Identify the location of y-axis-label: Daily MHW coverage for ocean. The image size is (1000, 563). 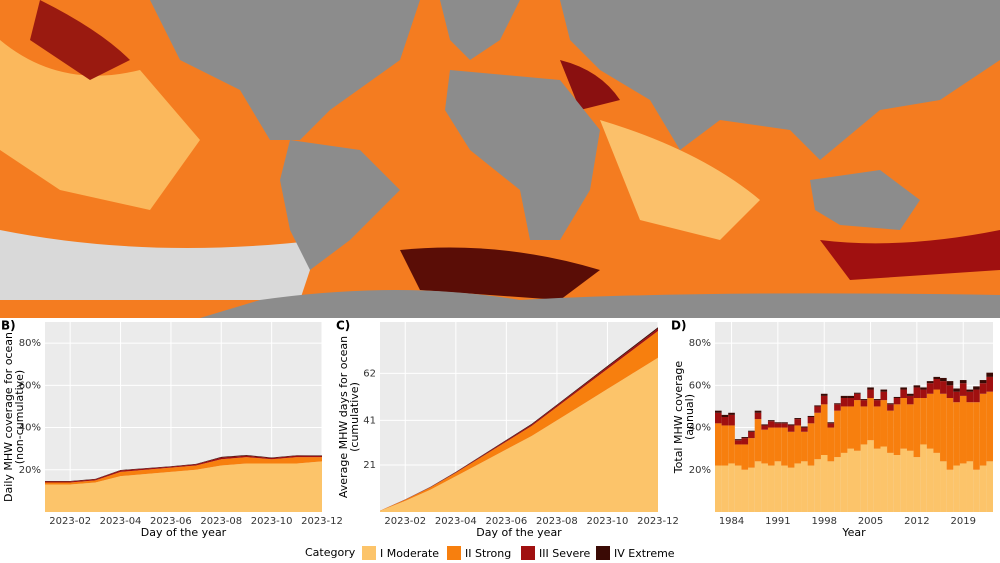
(8, 417).